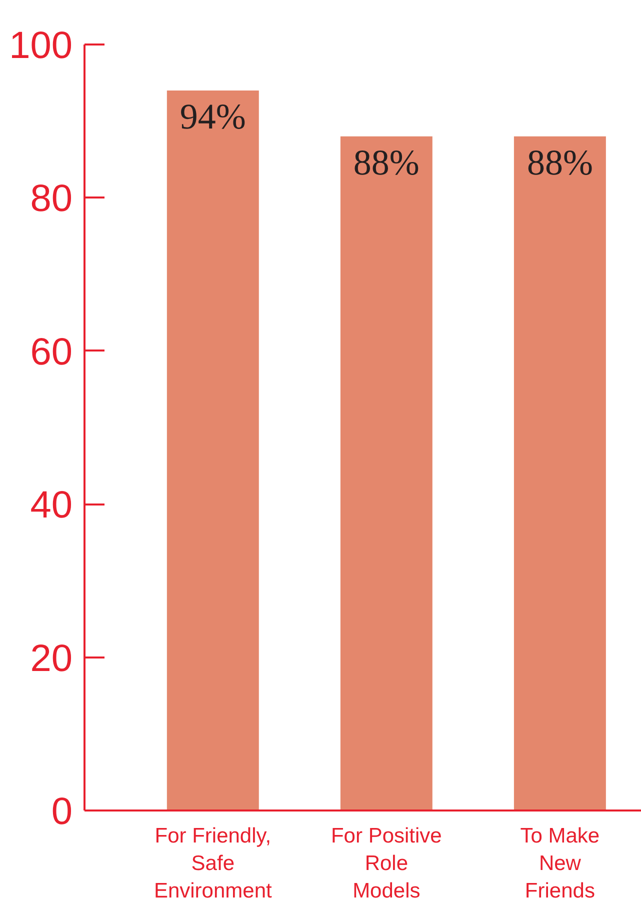 This screenshot has width=641, height=905. I want to click on y-tick-label: 100, so click(41, 46).